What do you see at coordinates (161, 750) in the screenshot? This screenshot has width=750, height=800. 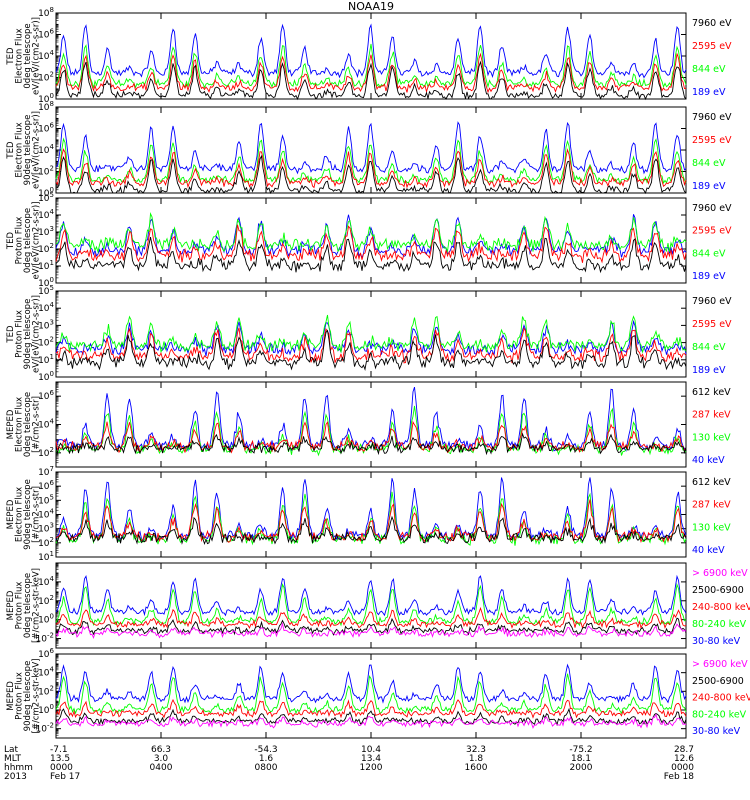 I see `x-tick-label: 66.3` at bounding box center [161, 750].